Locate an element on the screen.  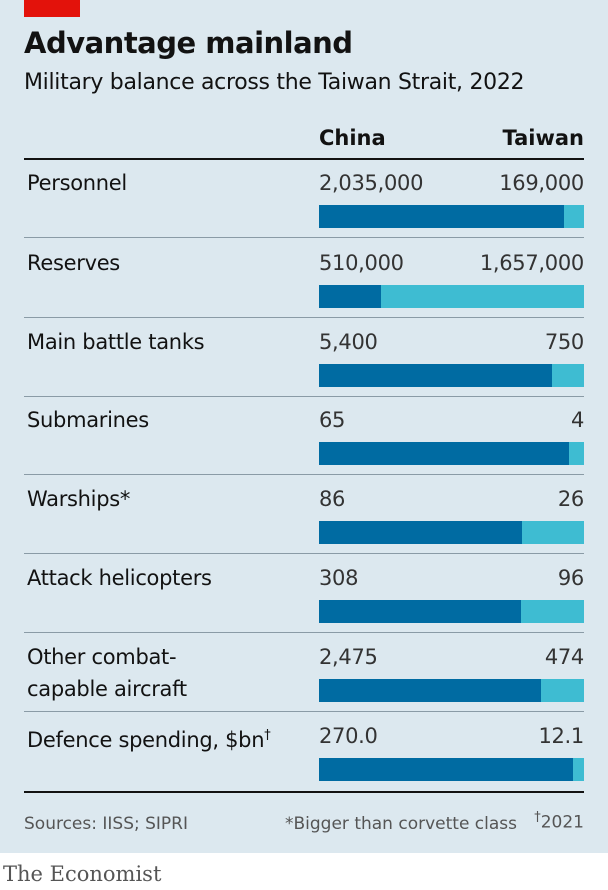
row-label: Reserves is located at coordinates (73, 263).